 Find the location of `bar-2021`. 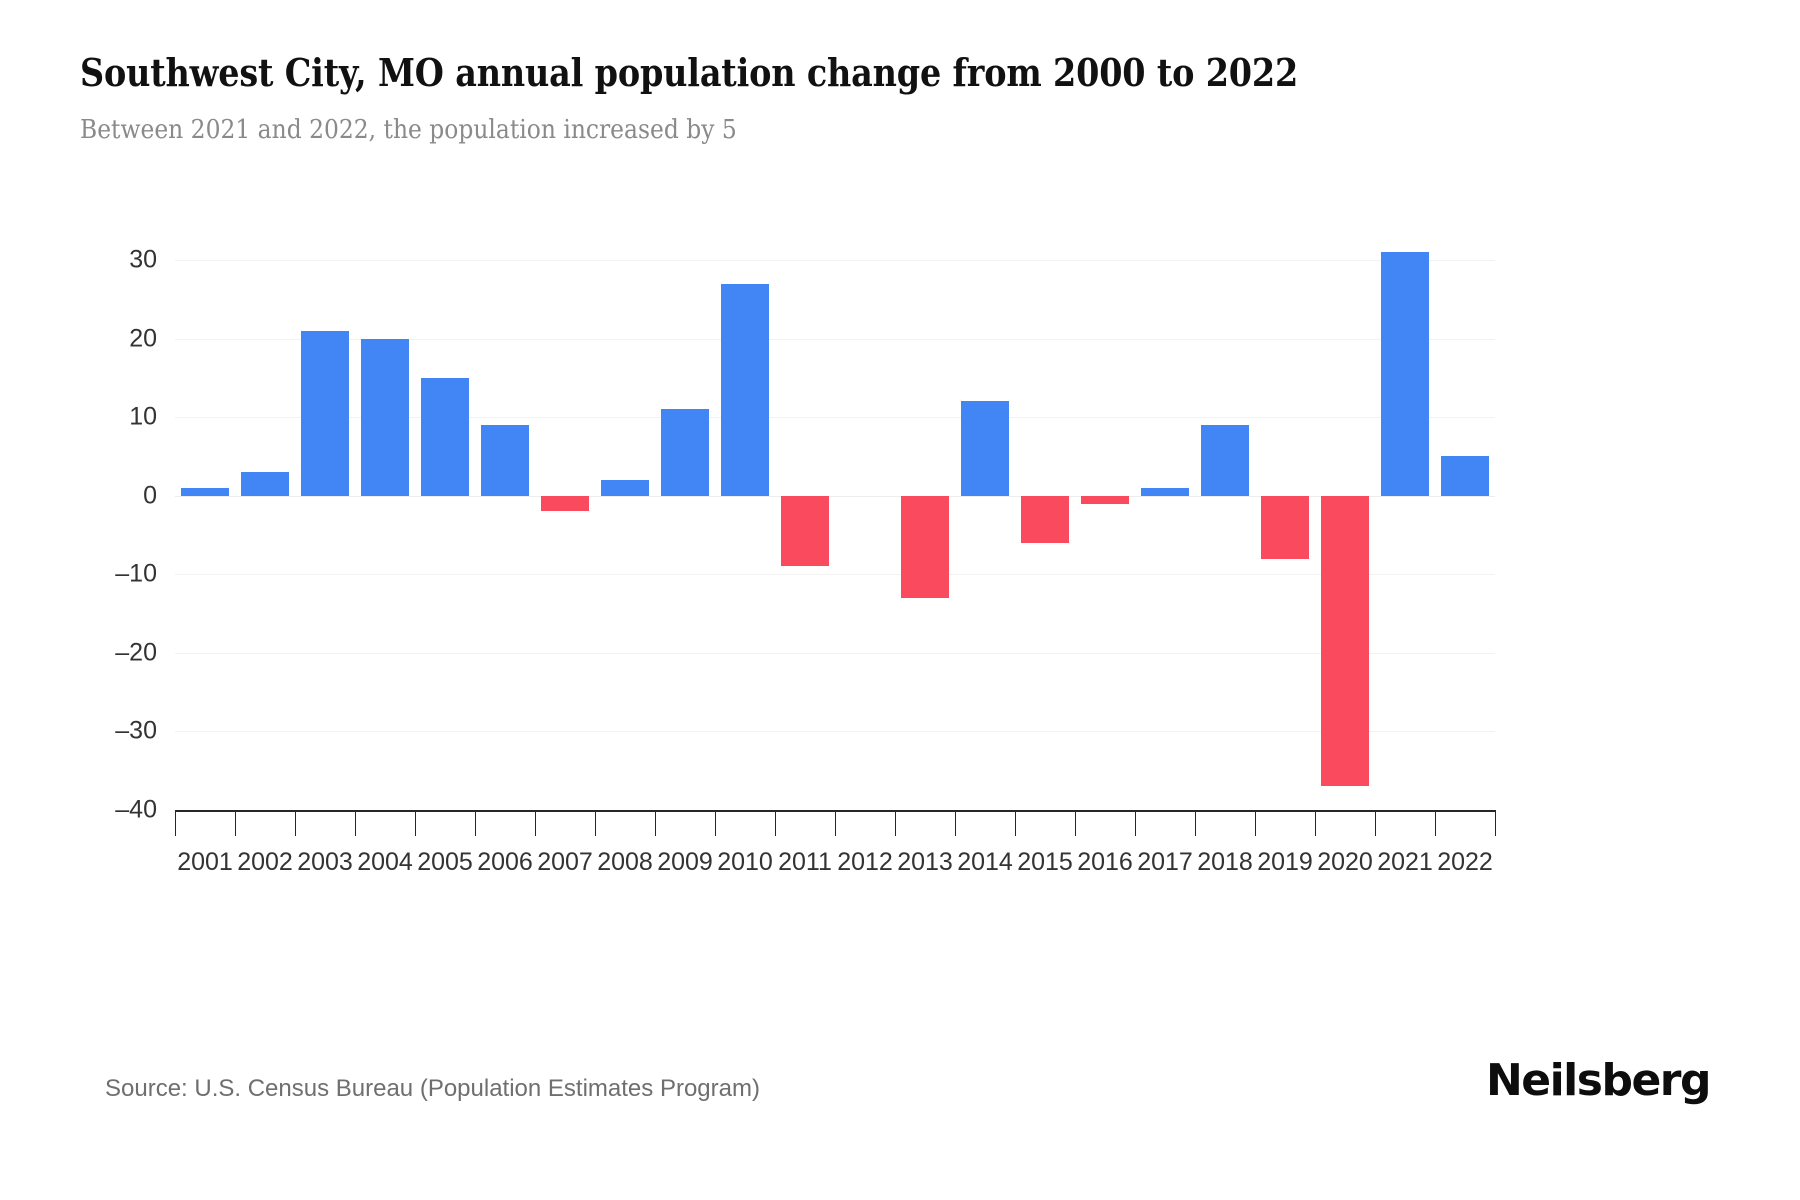

bar-2021 is located at coordinates (1405, 374).